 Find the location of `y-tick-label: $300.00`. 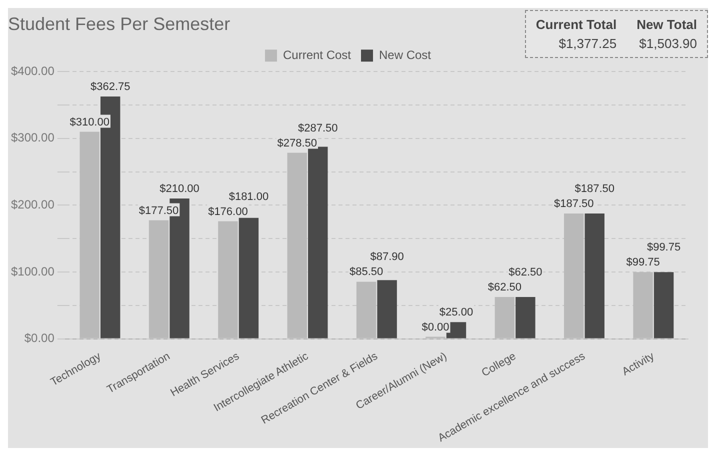

y-tick-label: $300.00 is located at coordinates (32, 137).